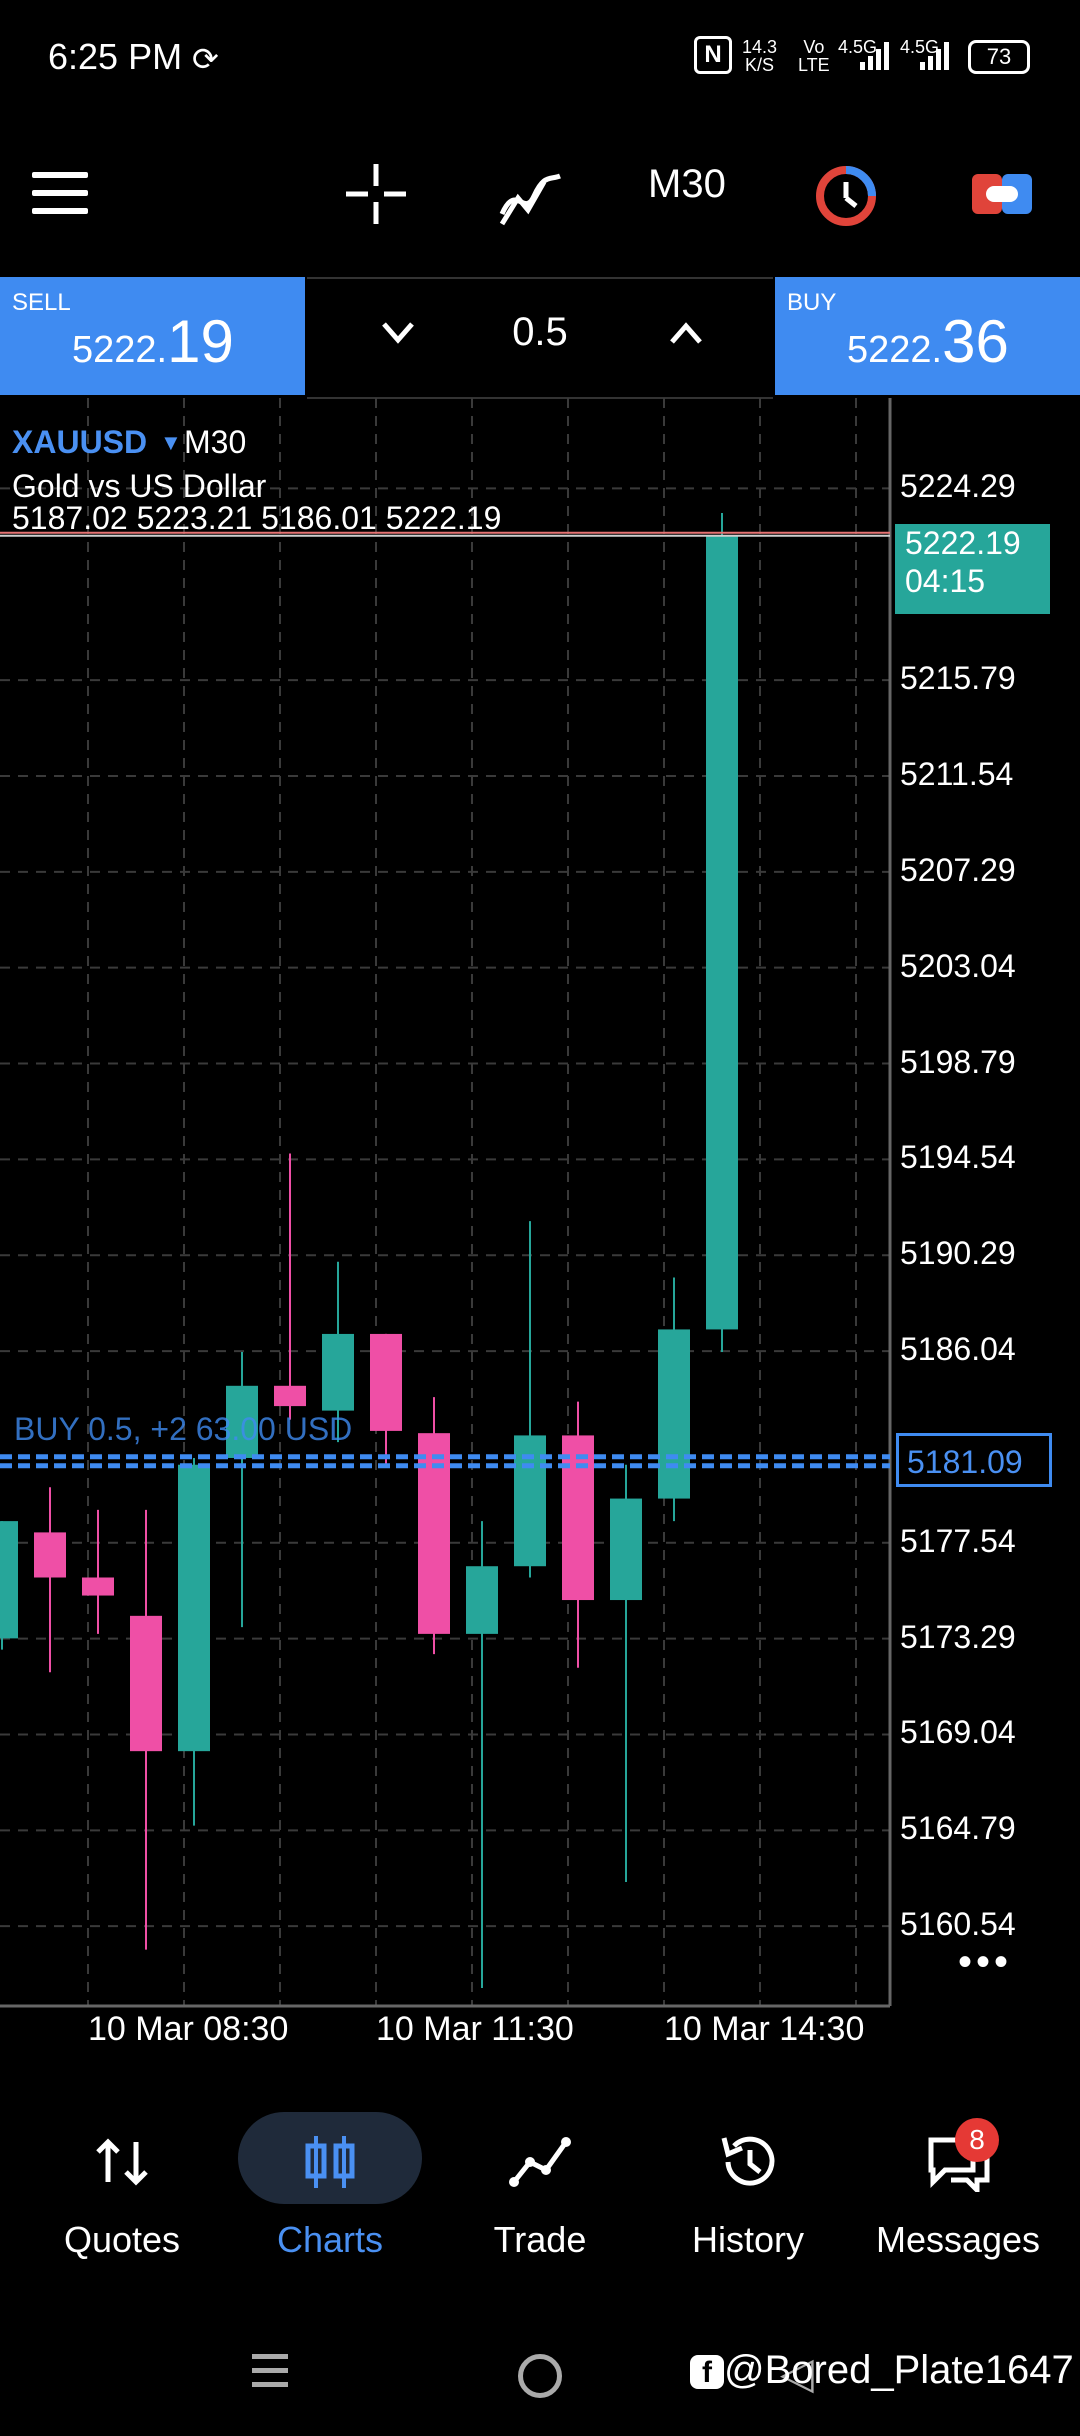 This screenshot has height=2436, width=1080. Describe the element at coordinates (958, 1540) in the screenshot. I see `y-axis-label: 5177.54` at that location.